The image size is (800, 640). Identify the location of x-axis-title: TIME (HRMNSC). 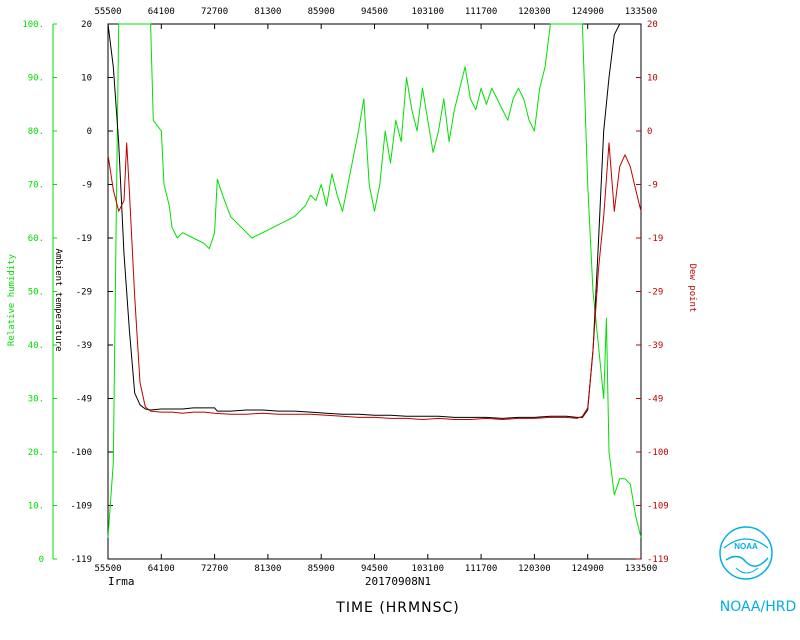
(397, 608).